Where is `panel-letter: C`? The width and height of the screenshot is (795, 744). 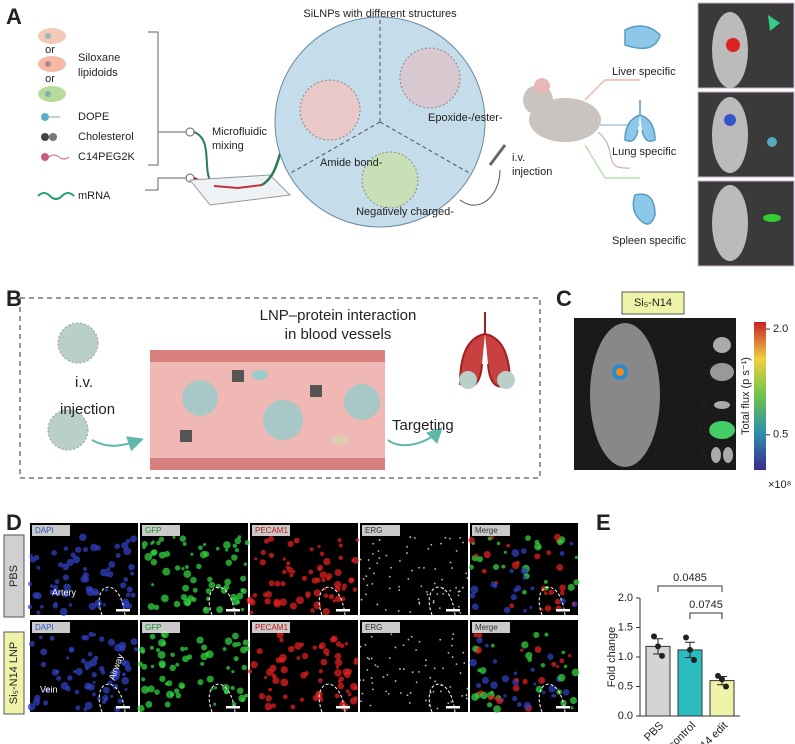 panel-letter: C is located at coordinates (564, 298).